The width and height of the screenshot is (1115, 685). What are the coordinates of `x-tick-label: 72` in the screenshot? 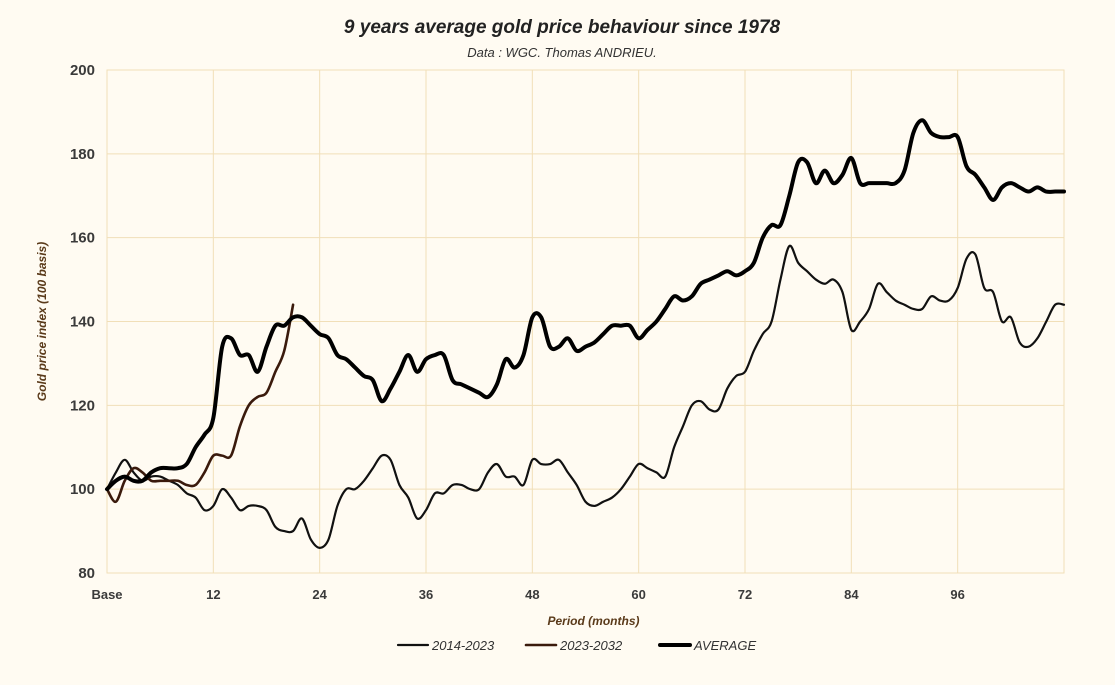 It's located at (745, 594).